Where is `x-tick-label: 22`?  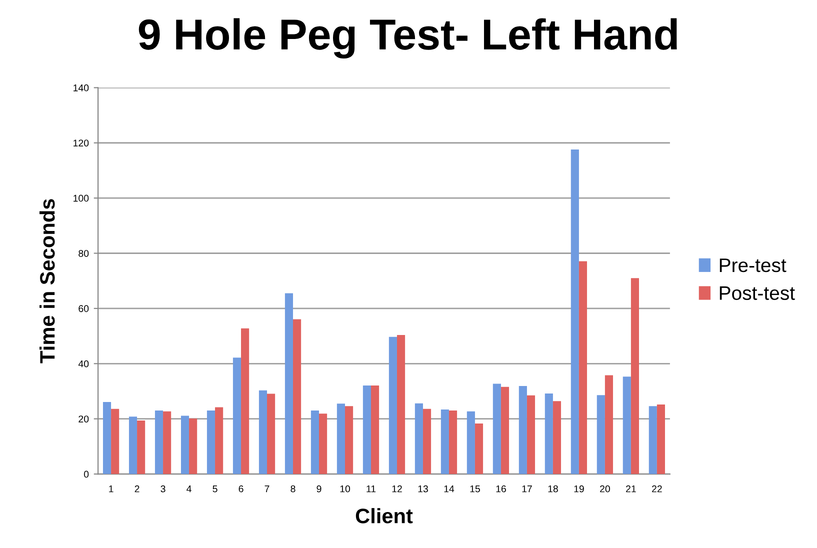
x-tick-label: 22 is located at coordinates (657, 488).